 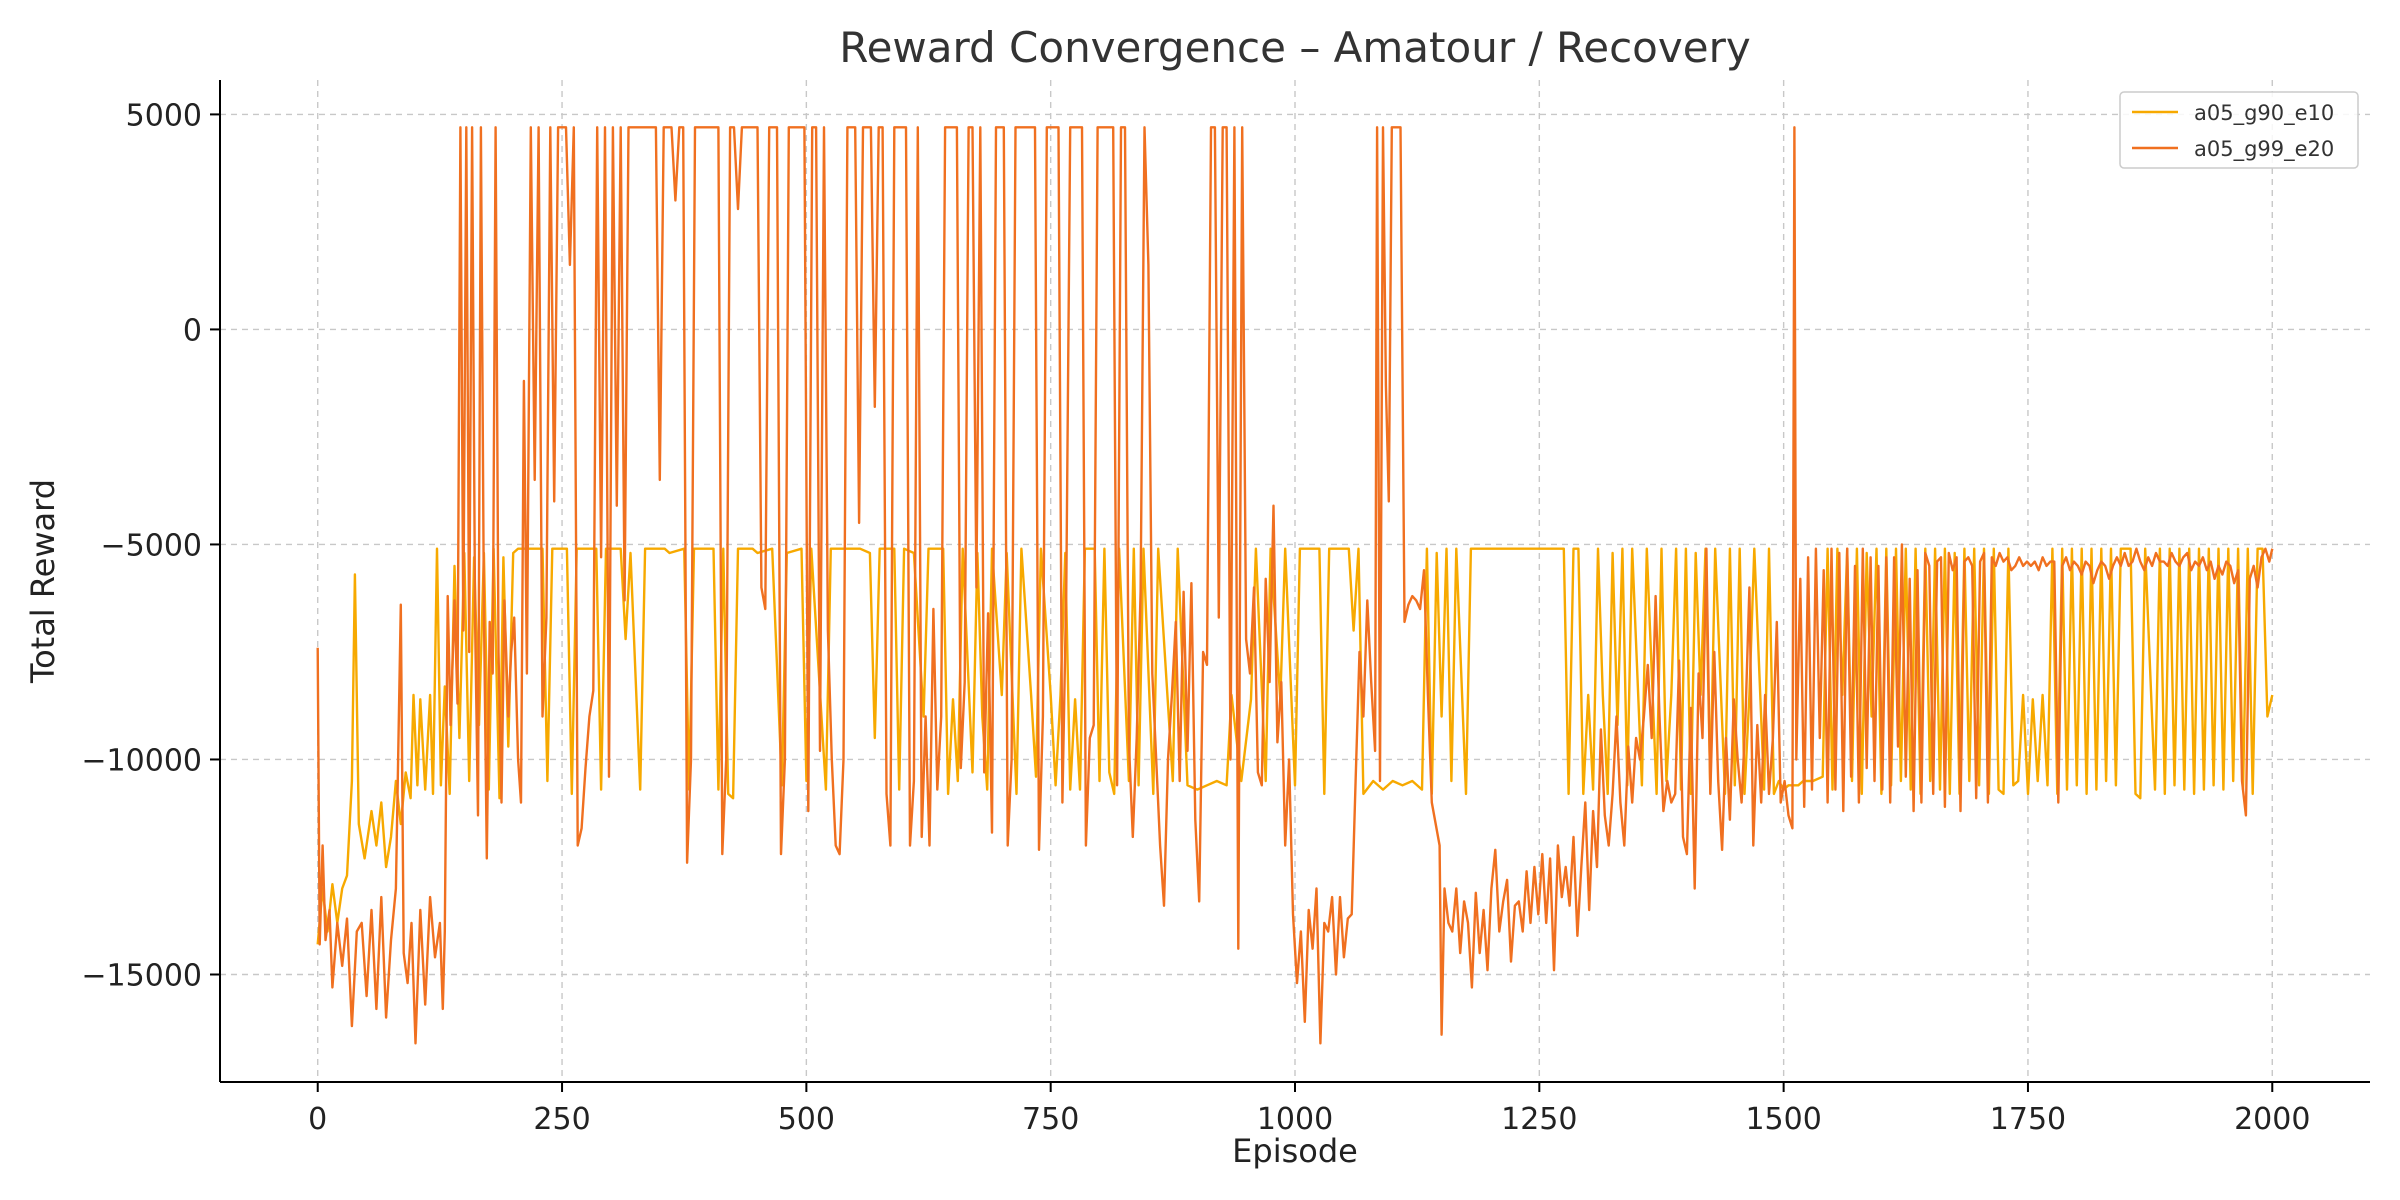 I want to click on x-tick-label: 1500, so click(x=1783, y=1119).